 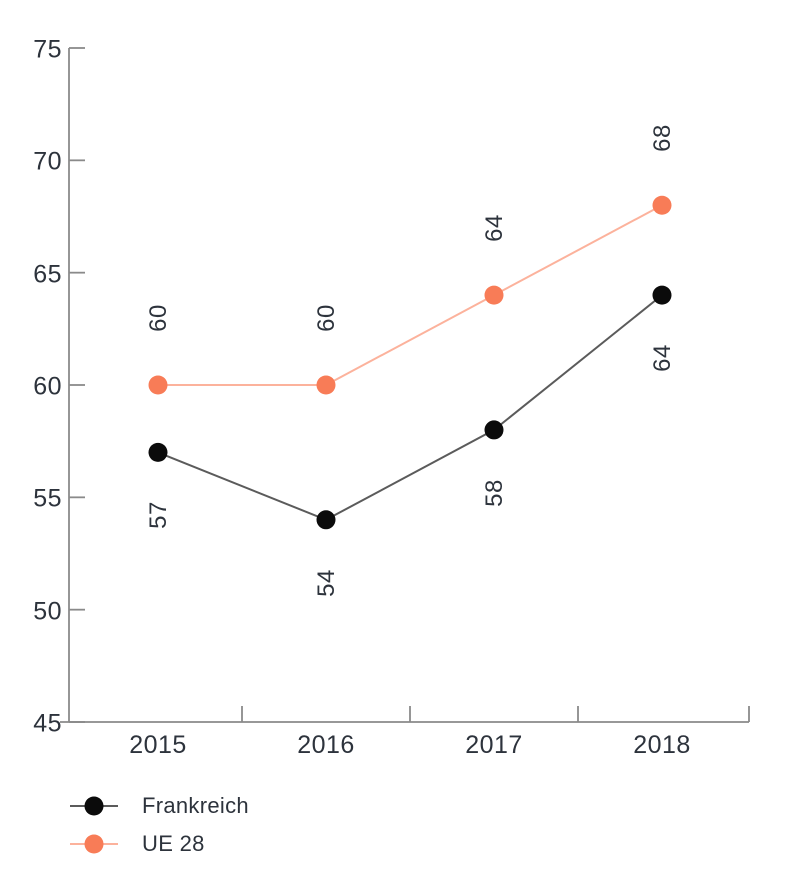 I want to click on legend-item-ue28: UE 28, so click(x=159, y=844).